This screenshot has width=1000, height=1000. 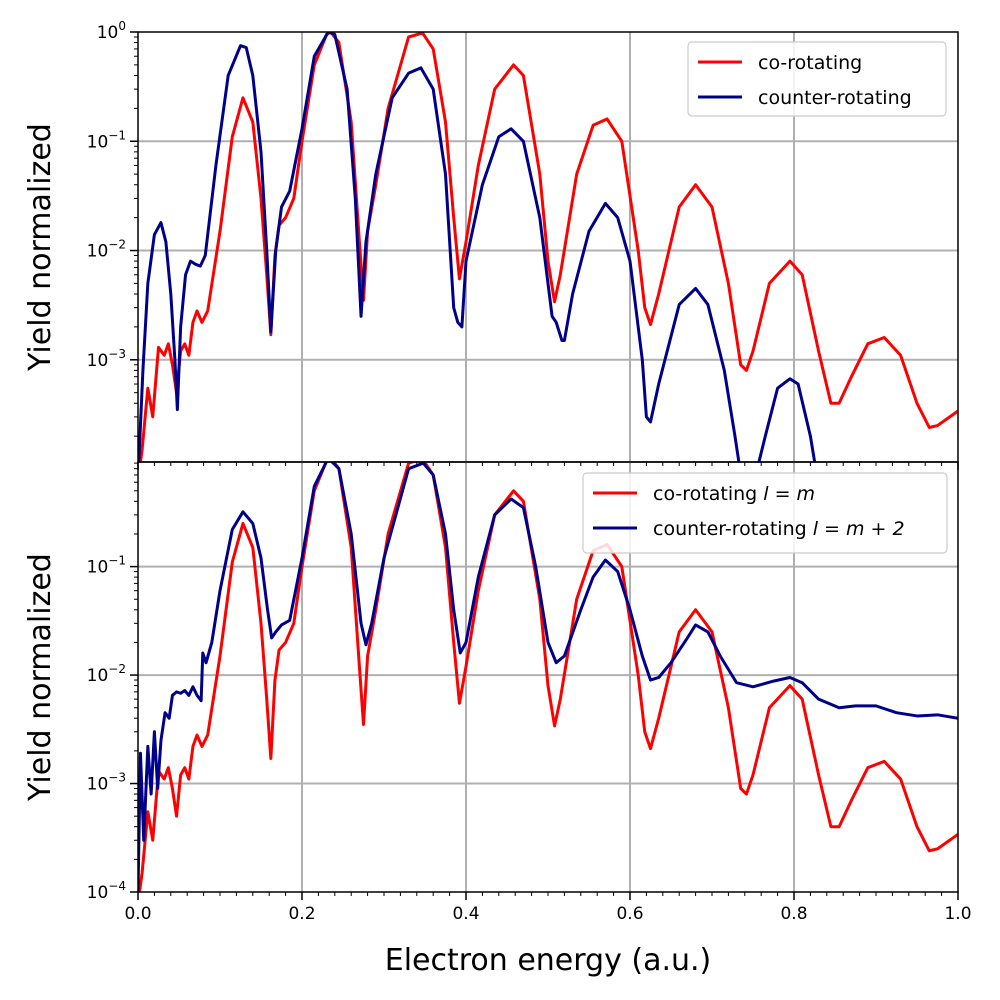 What do you see at coordinates (810, 63) in the screenshot?
I see `legend-label: co-rotating` at bounding box center [810, 63].